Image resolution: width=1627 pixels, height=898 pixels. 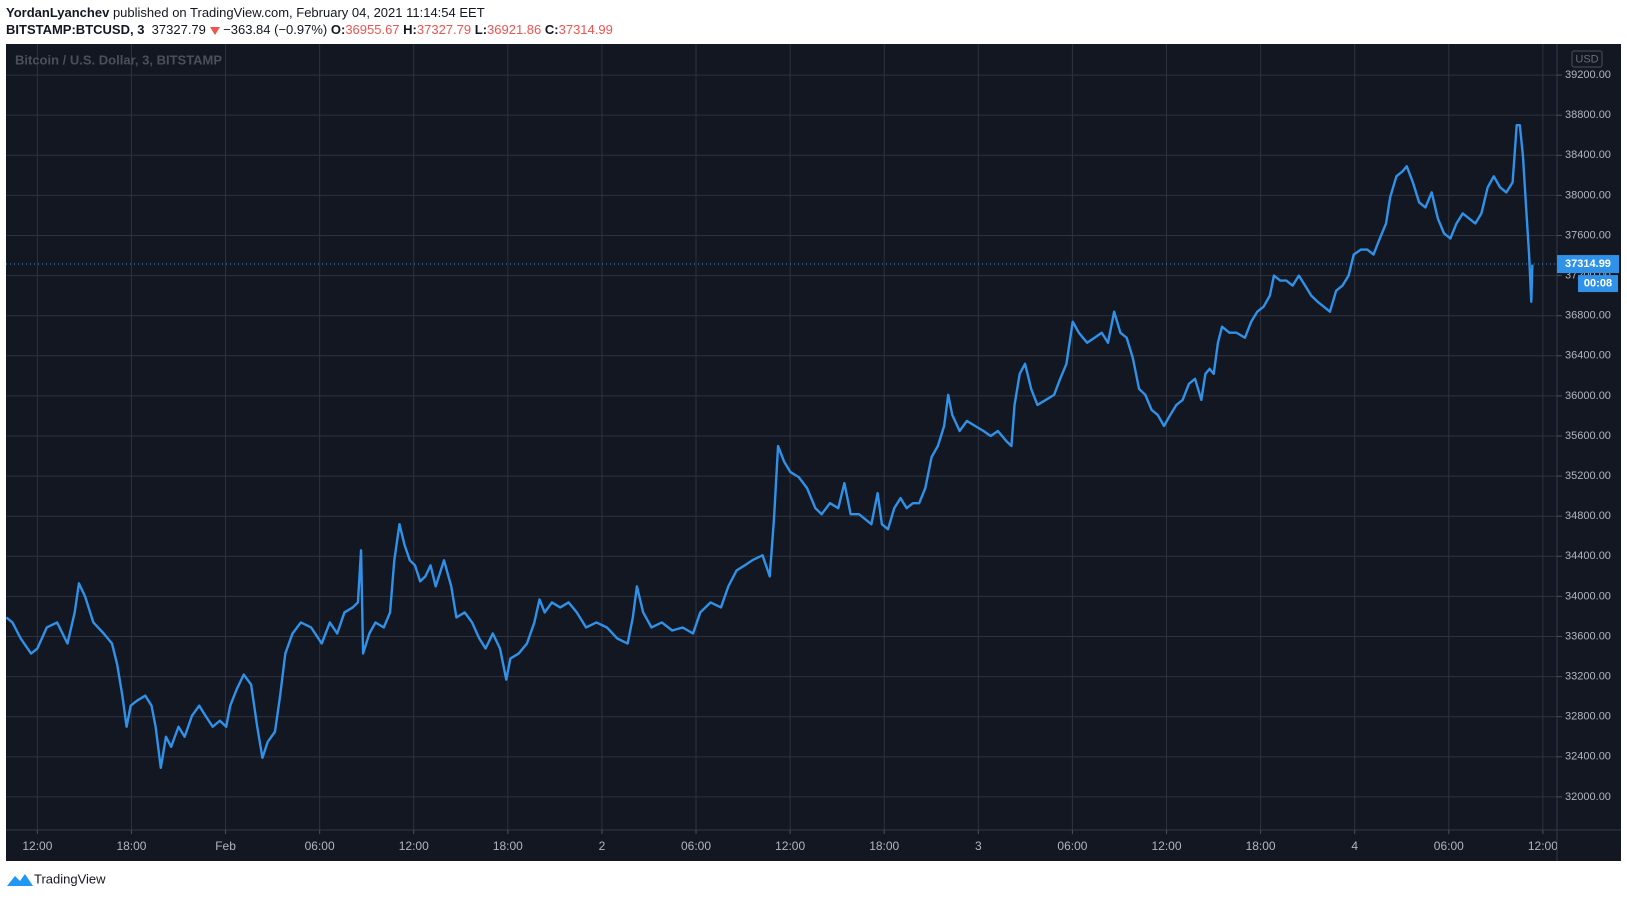 I want to click on y-tick-label: 34800.00, so click(x=1588, y=516).